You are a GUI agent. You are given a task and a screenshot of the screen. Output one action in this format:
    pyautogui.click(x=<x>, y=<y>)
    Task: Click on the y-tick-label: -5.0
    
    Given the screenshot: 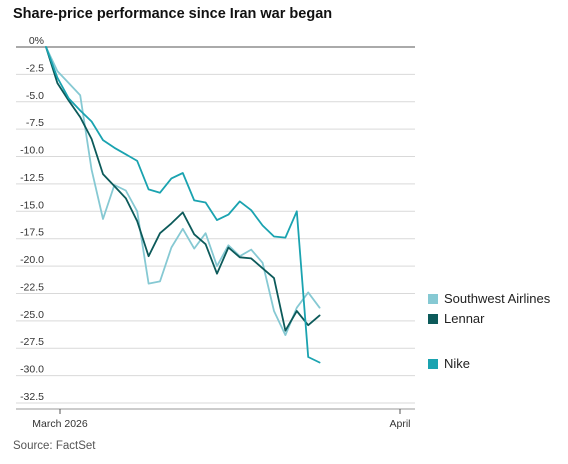 What is the action you would take?
    pyautogui.click(x=35, y=96)
    